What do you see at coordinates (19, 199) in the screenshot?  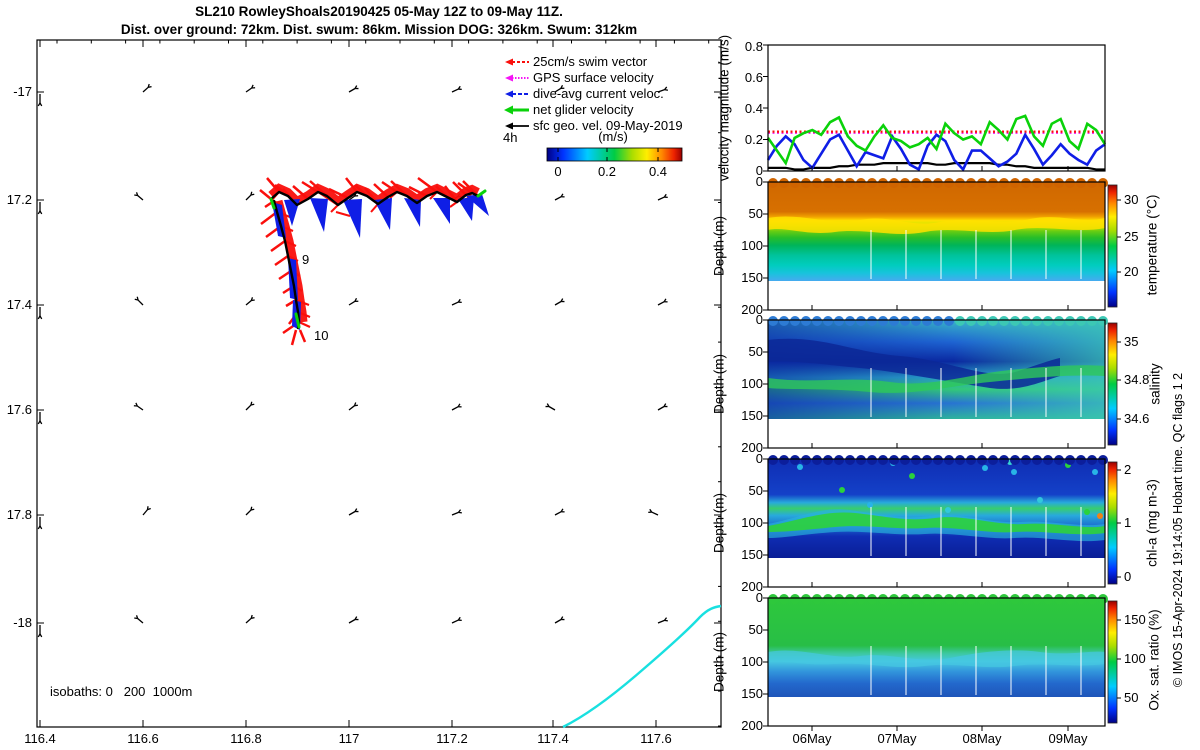 I see `lat-tick-label: 17.2` at bounding box center [19, 199].